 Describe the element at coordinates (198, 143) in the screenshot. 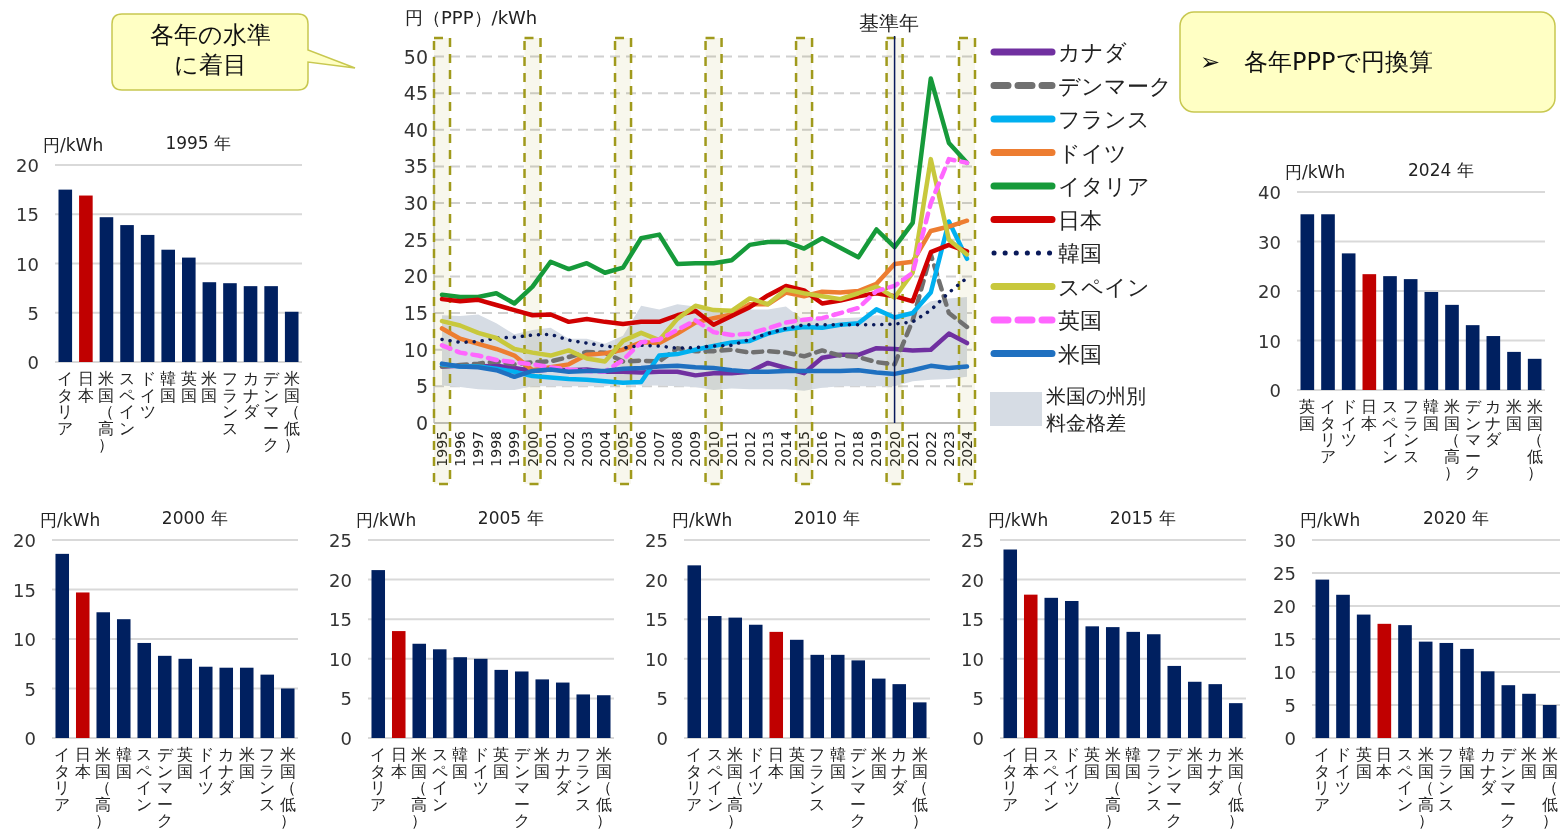

I see `chart-title: 1995 年` at that location.